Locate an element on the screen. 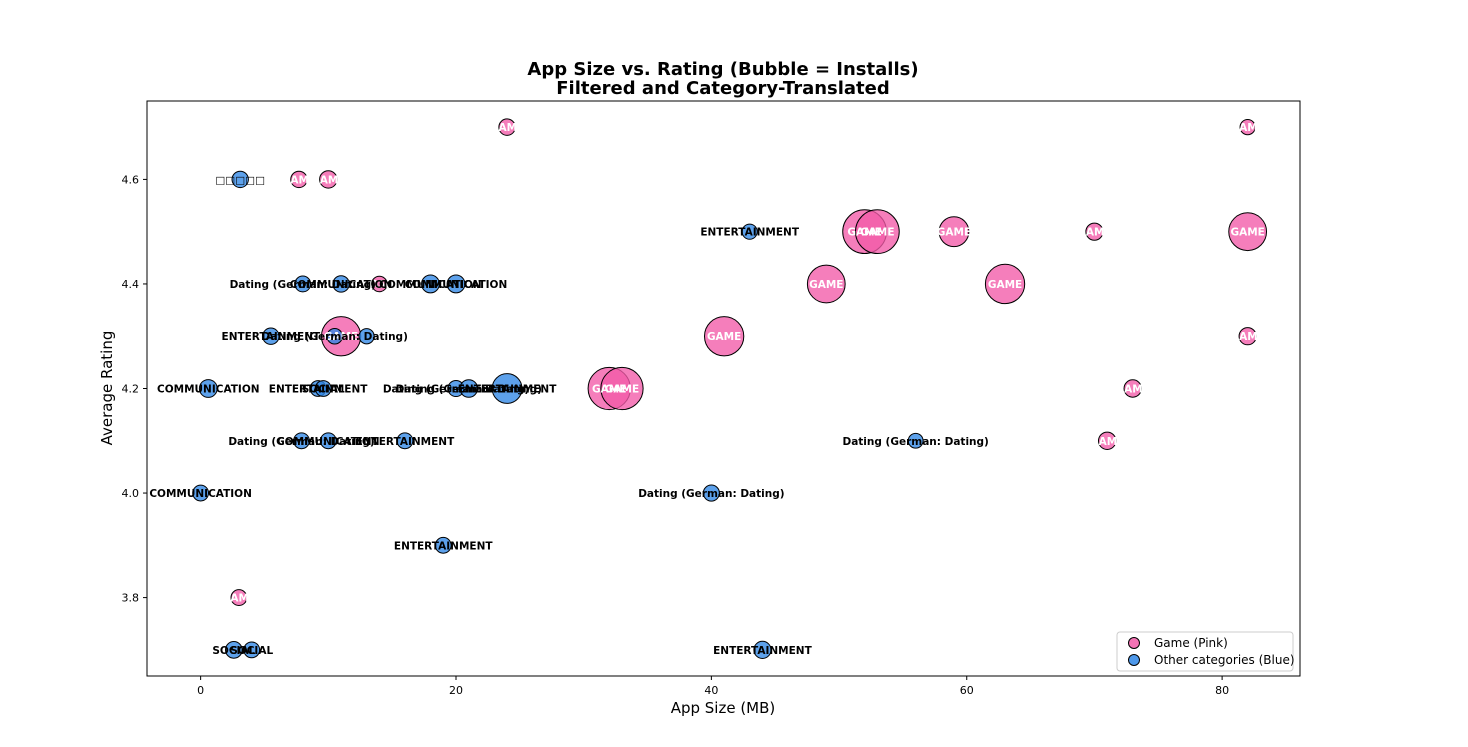 The width and height of the screenshot is (1468, 747). chart-title-line-2: Filtered and Category-Translated is located at coordinates (723, 88).